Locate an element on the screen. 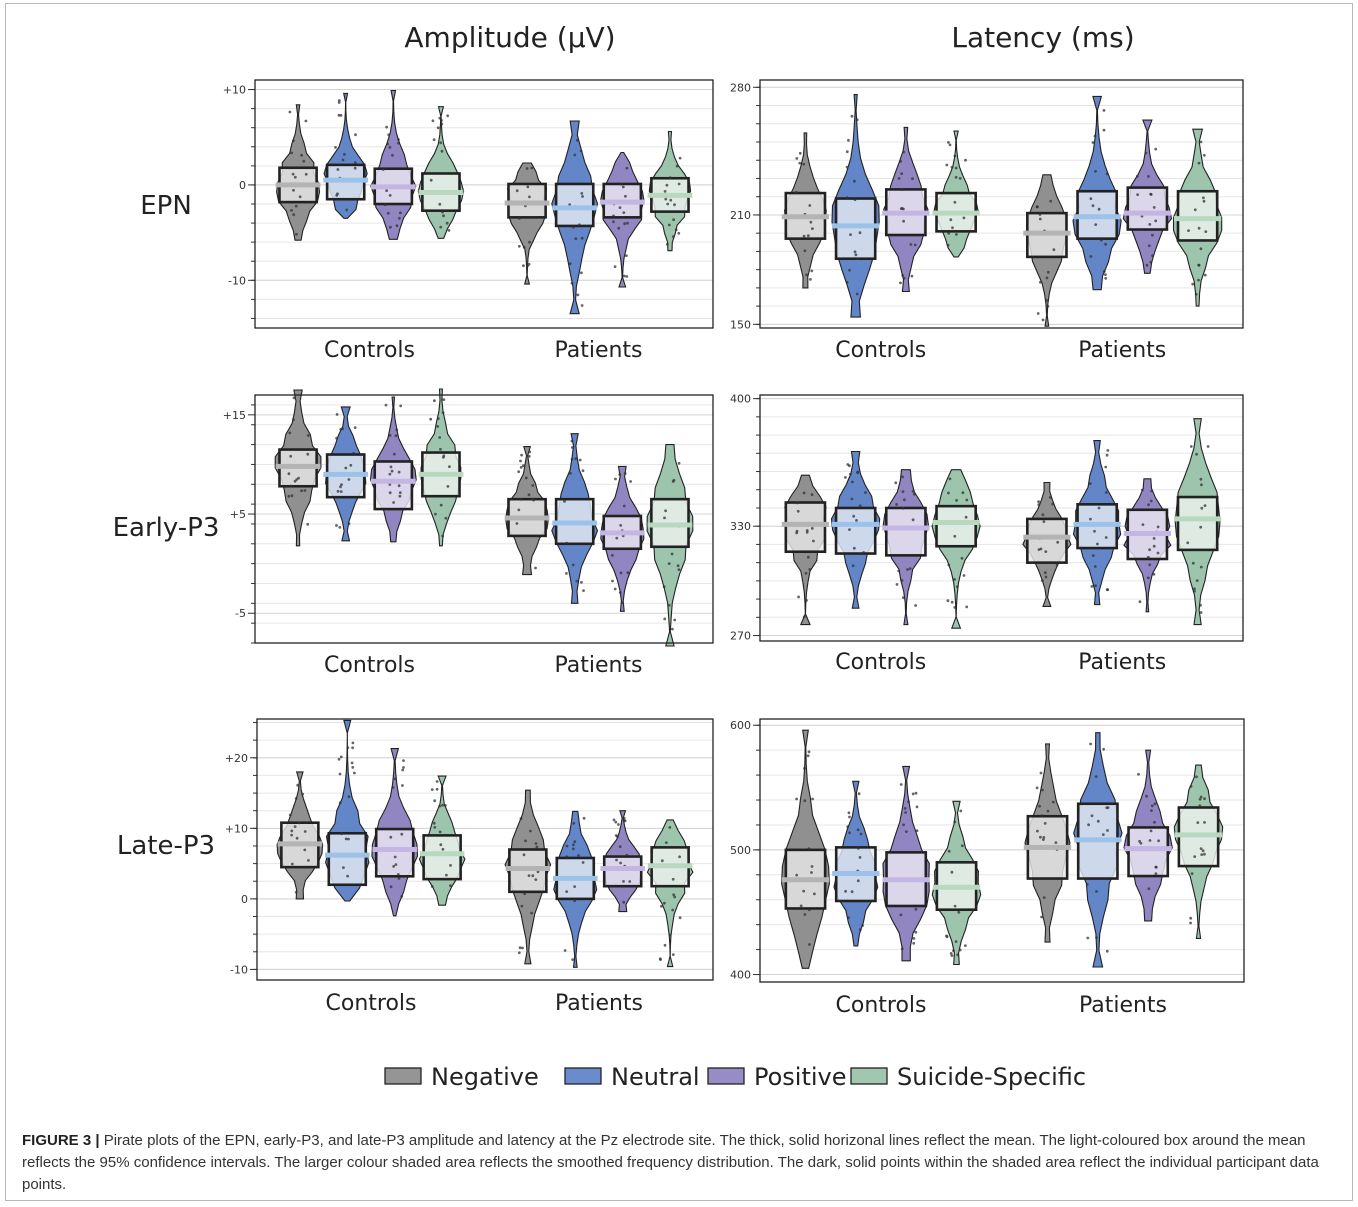  group-label-controls: Controls is located at coordinates (369, 350).